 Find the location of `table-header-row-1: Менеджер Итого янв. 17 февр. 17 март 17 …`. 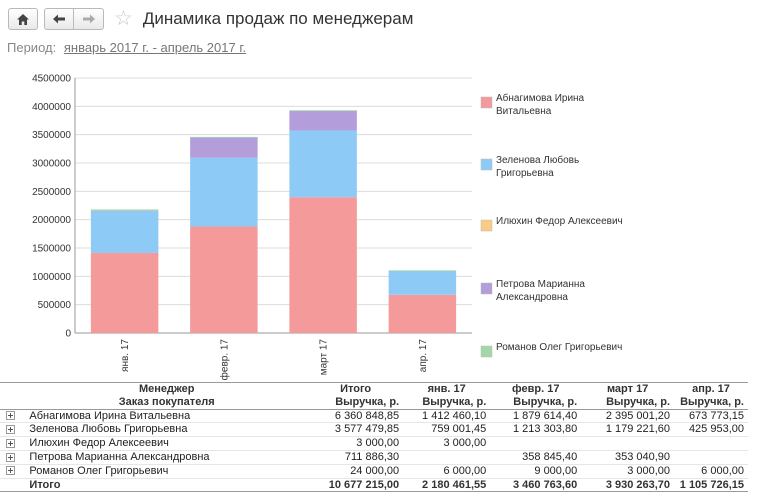

table-header-row-1: Менеджер Итого янв. 17 февр. 17 март 17 … is located at coordinates (374, 388).